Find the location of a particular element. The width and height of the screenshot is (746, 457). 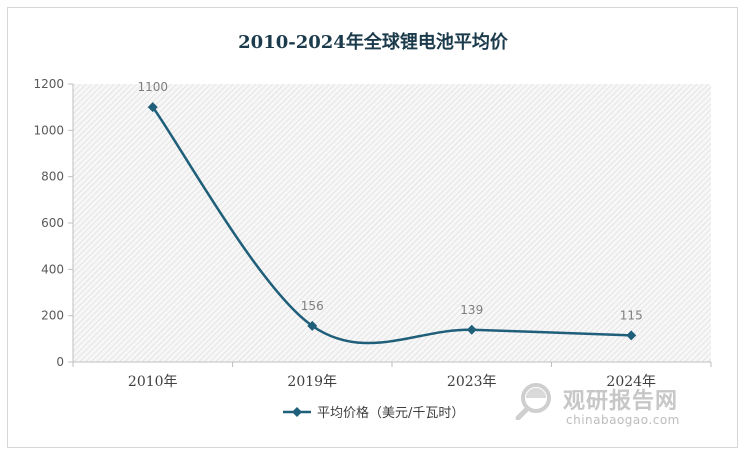

data-label: 1100 is located at coordinates (152, 87).